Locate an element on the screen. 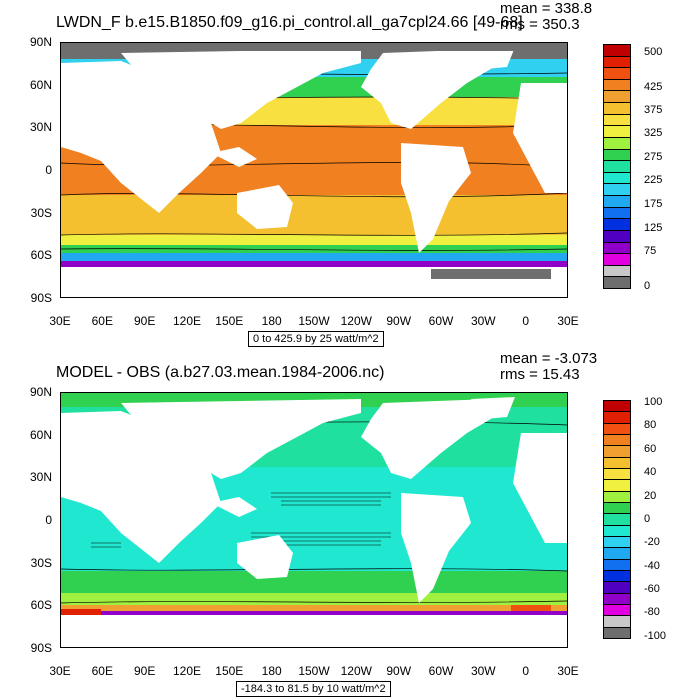  colorbar-label: -80 is located at coordinates (652, 612).